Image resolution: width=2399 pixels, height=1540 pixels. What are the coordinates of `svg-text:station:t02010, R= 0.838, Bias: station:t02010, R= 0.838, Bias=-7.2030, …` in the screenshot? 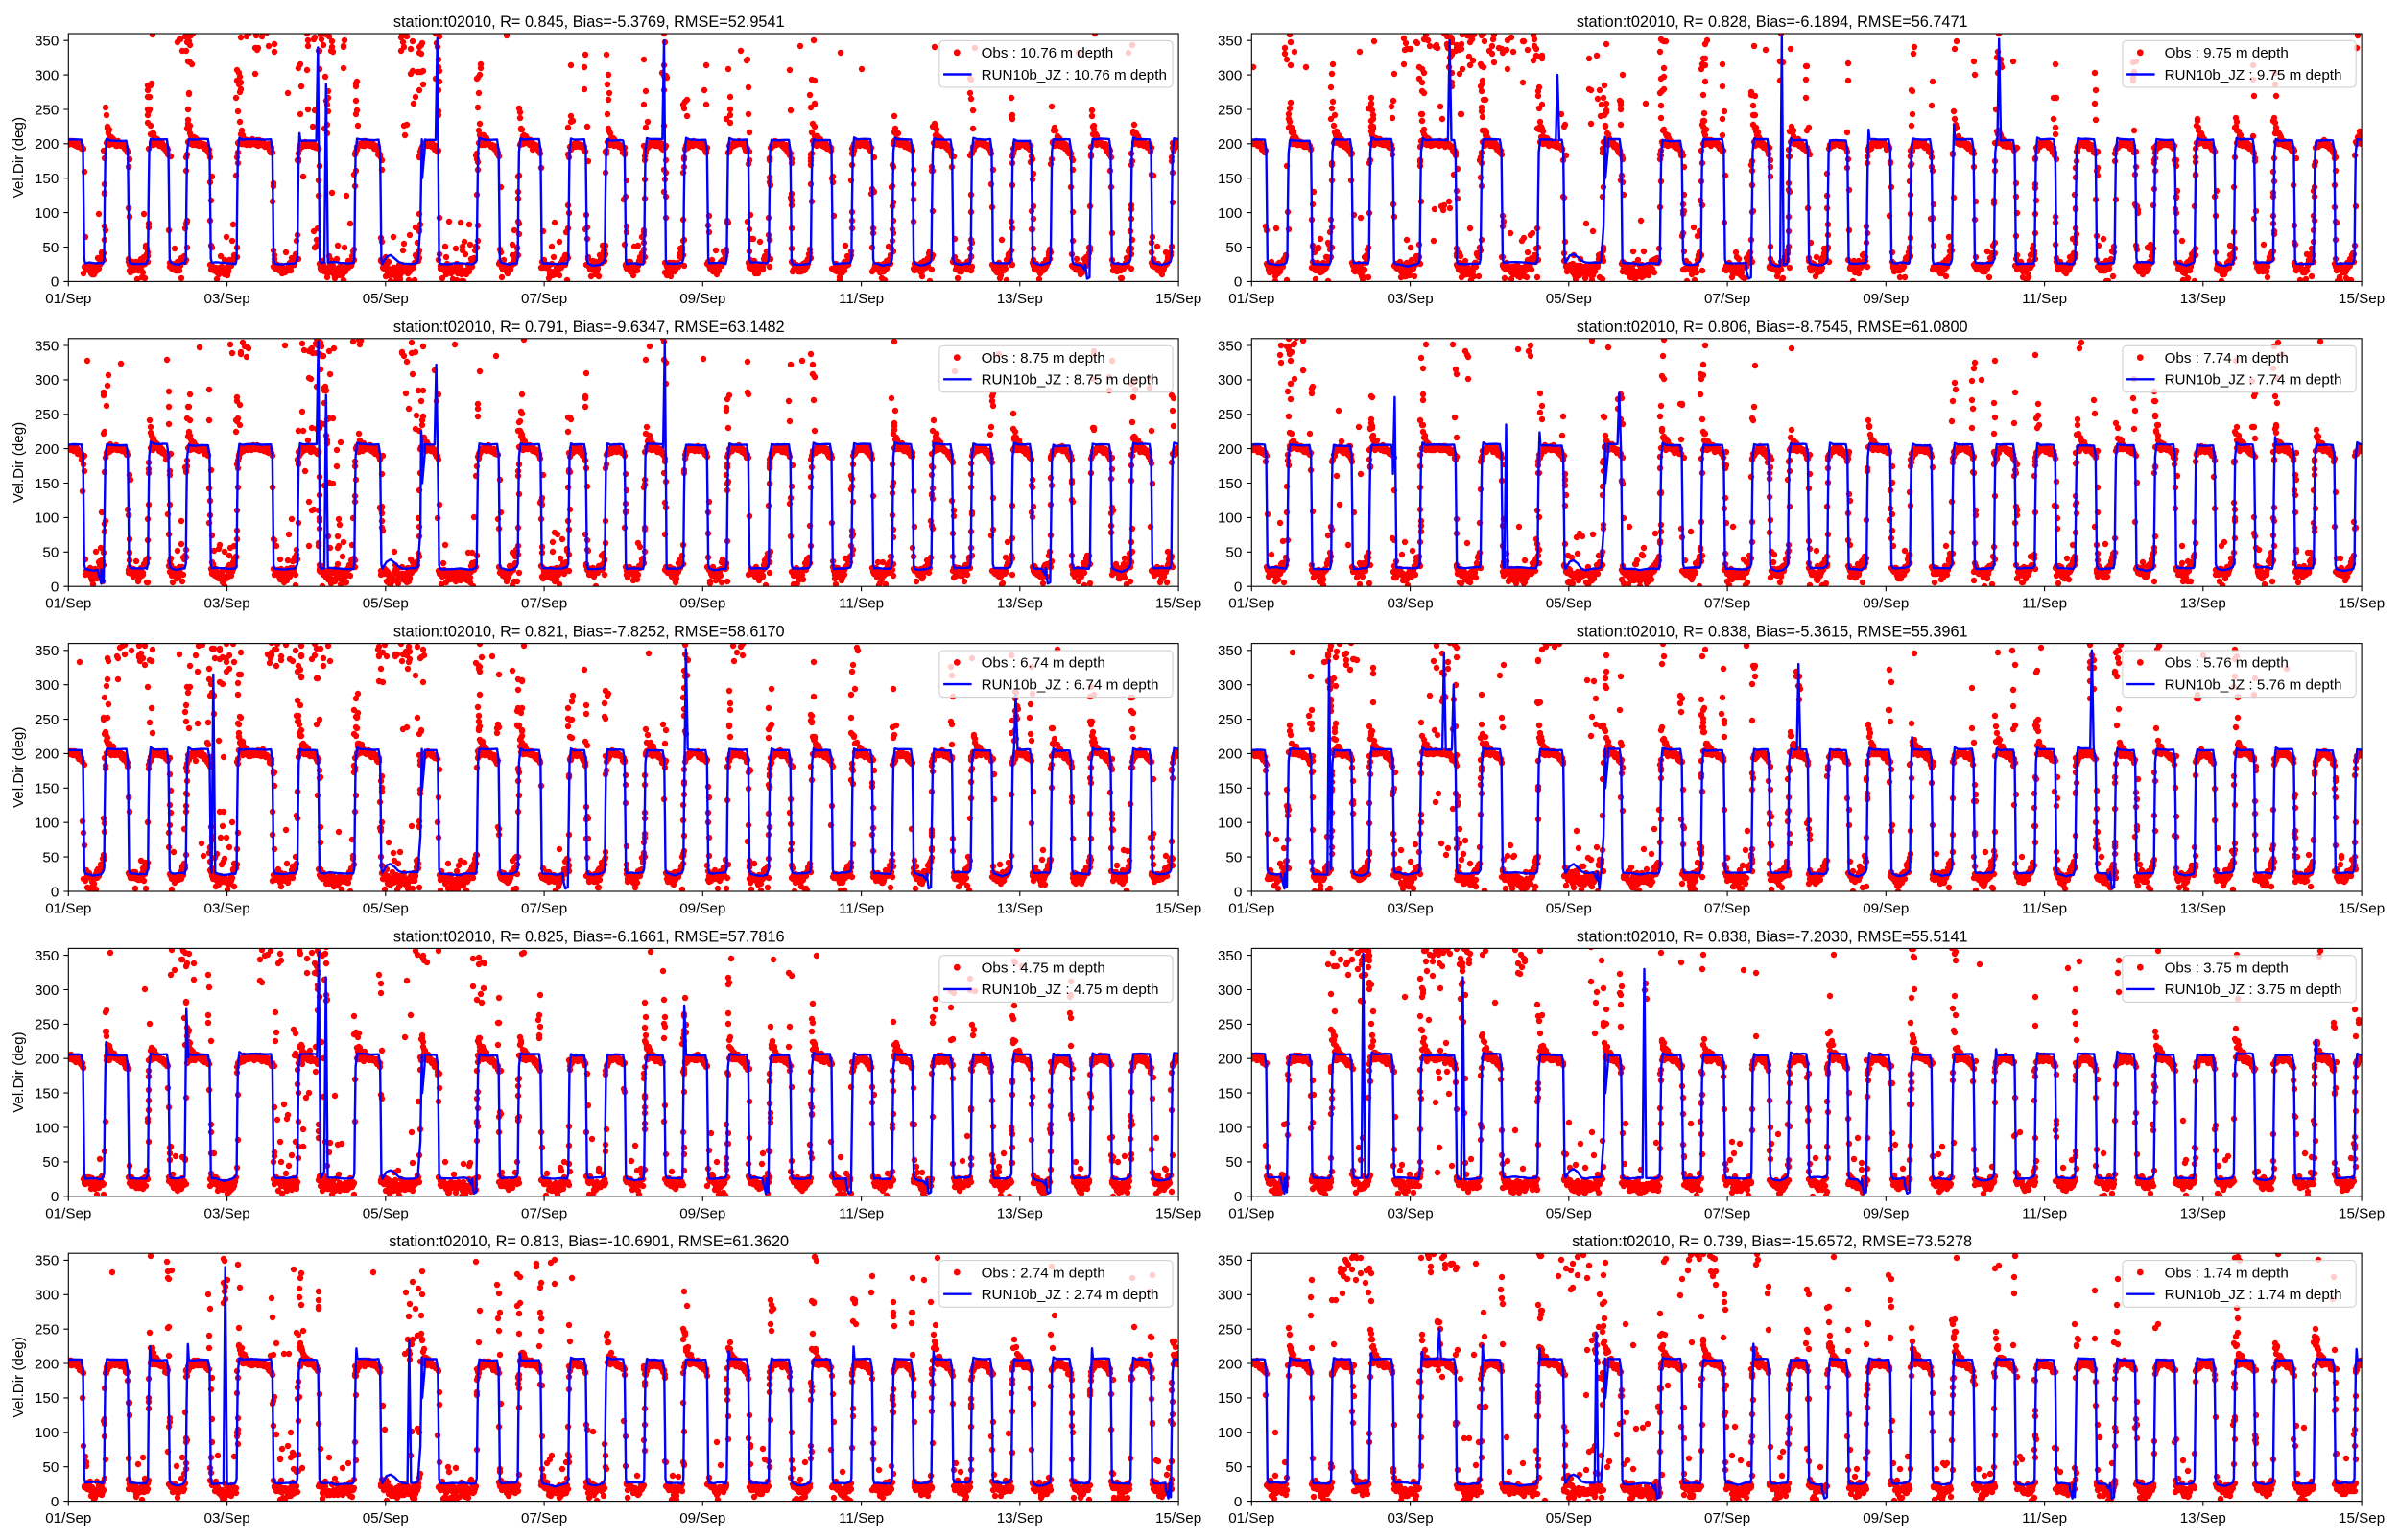 It's located at (1773, 936).